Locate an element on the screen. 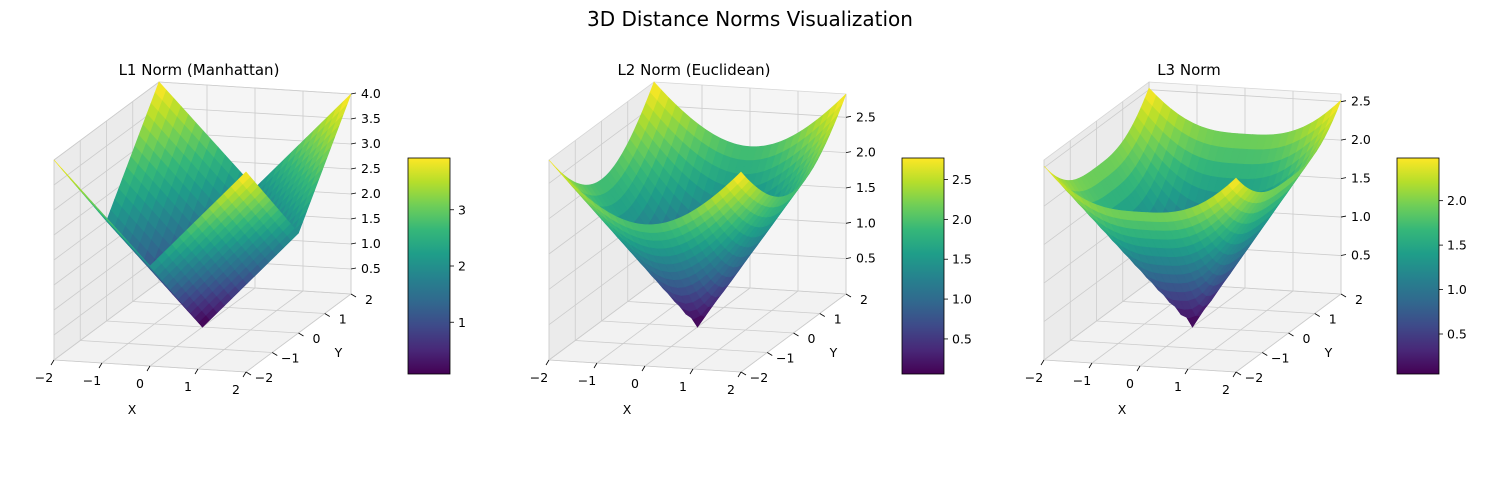  colorbar-tick-label: 1 is located at coordinates (462, 322).